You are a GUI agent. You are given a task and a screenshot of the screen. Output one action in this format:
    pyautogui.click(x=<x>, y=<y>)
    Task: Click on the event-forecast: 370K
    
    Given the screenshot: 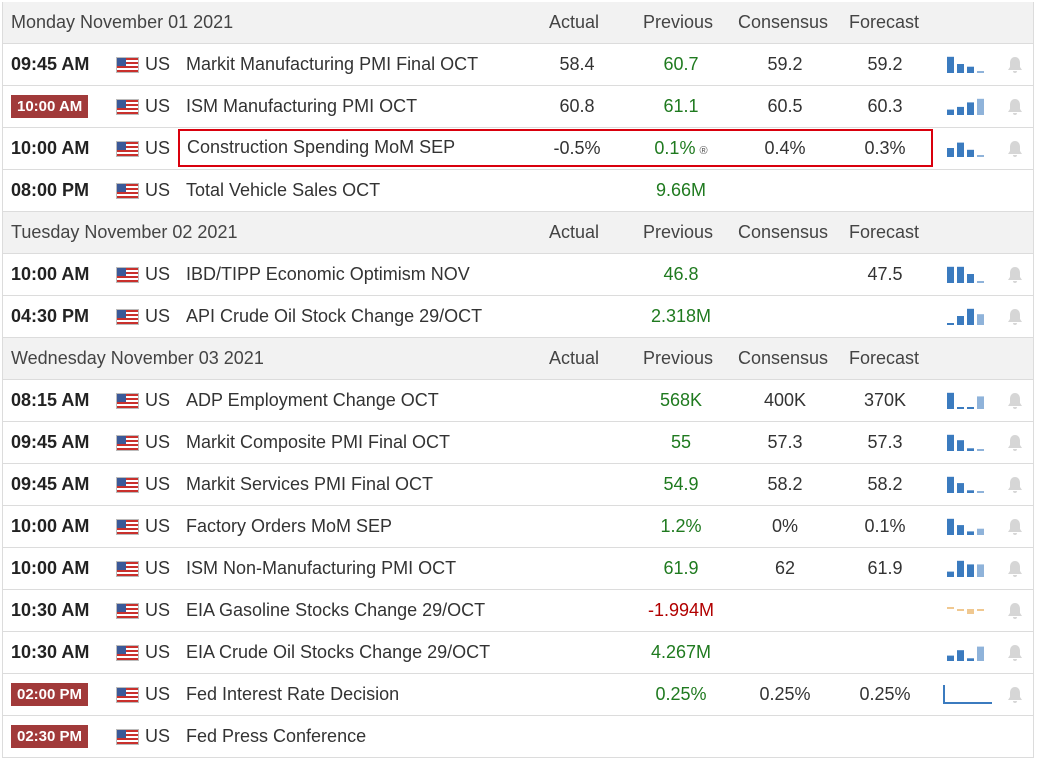 What is the action you would take?
    pyautogui.click(x=885, y=400)
    